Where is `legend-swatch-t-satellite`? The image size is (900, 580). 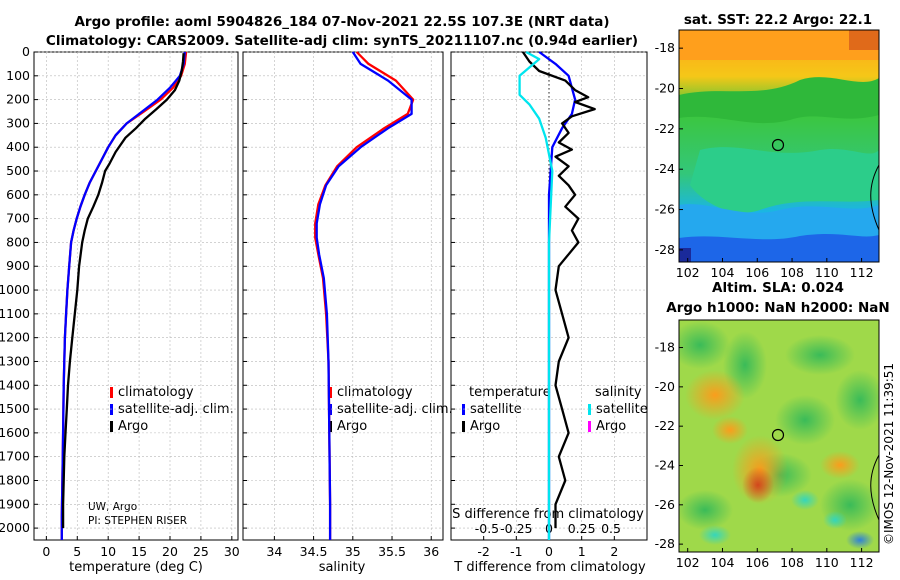
legend-swatch-t-satellite is located at coordinates (463, 409).